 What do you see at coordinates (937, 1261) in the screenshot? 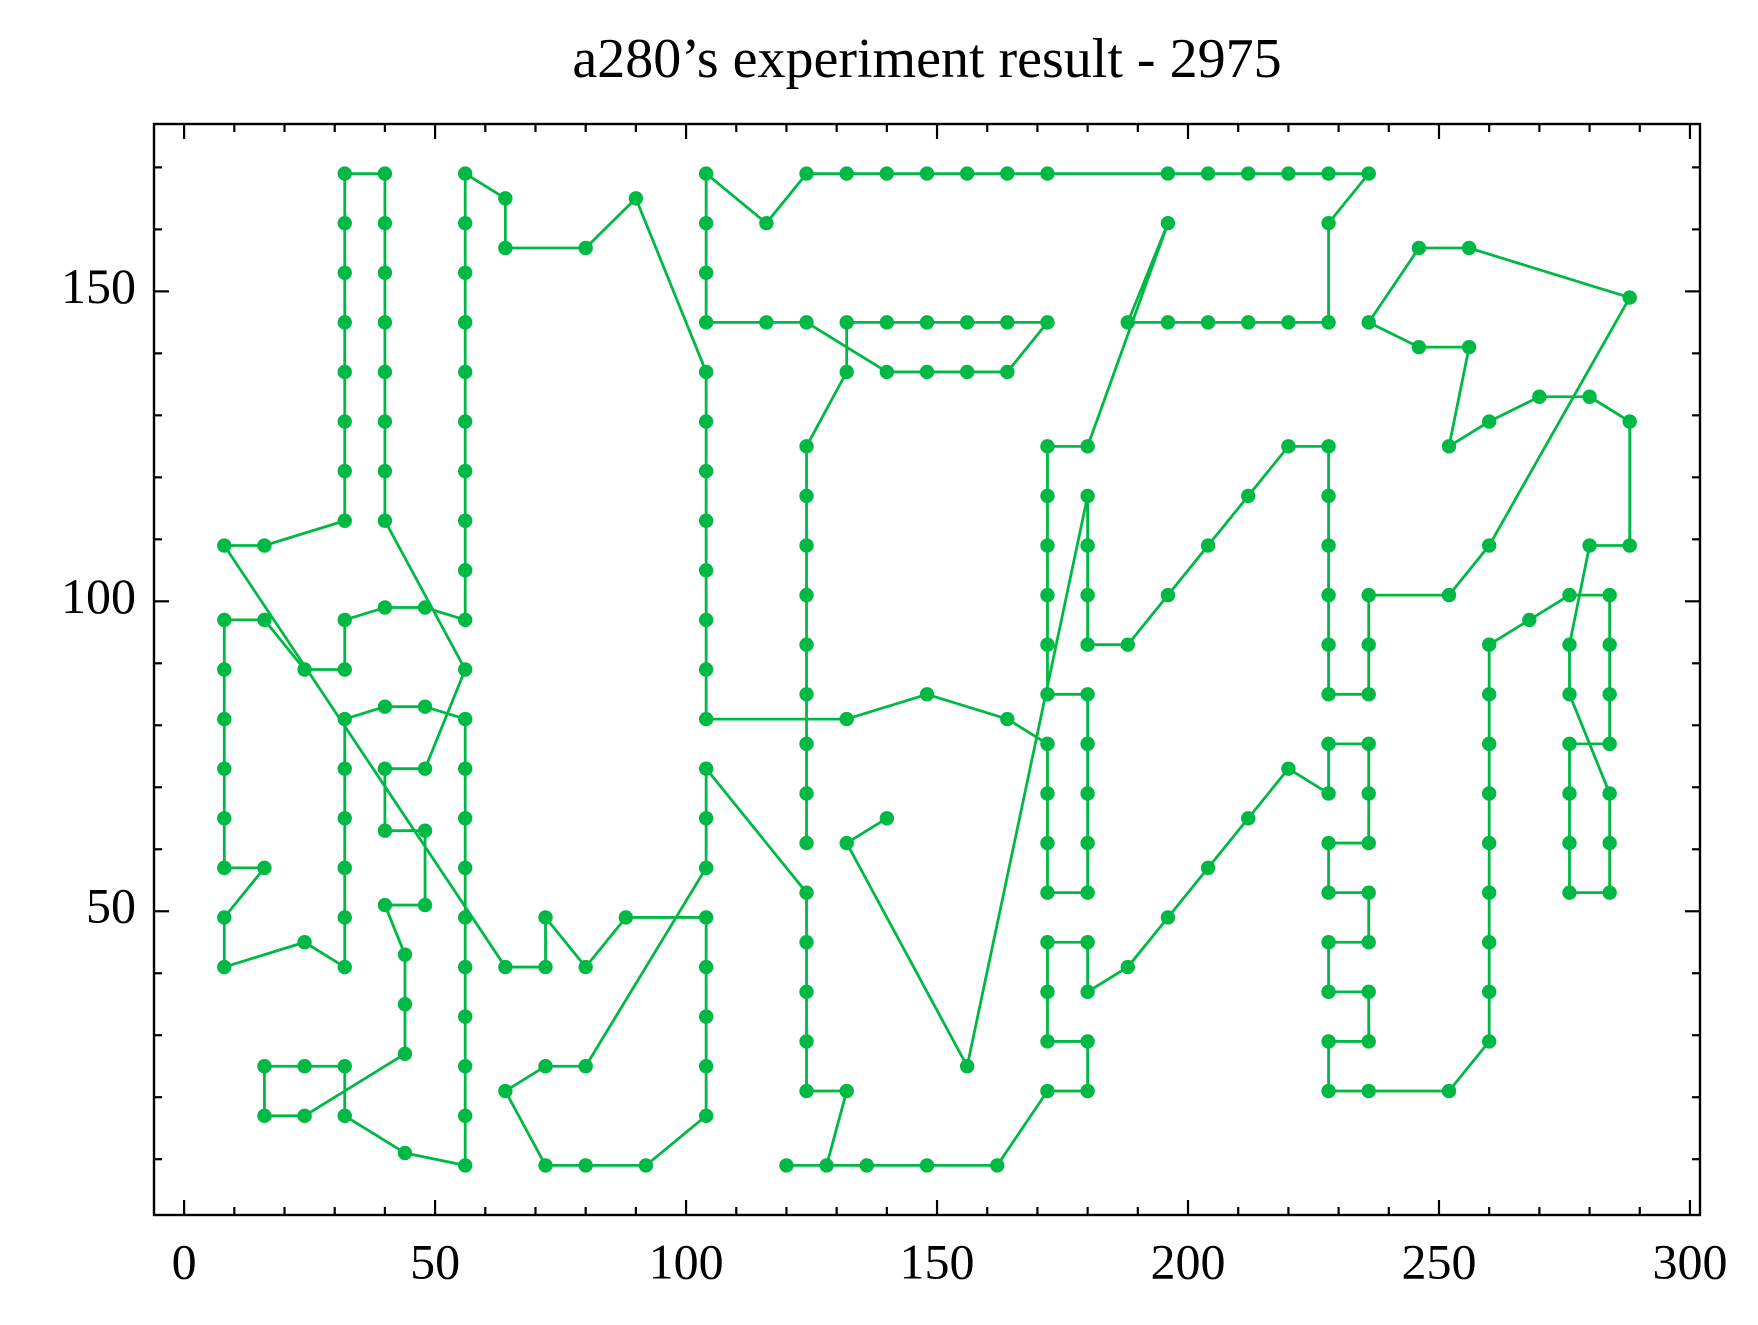
I see `x-tick-label: 150` at bounding box center [937, 1261].